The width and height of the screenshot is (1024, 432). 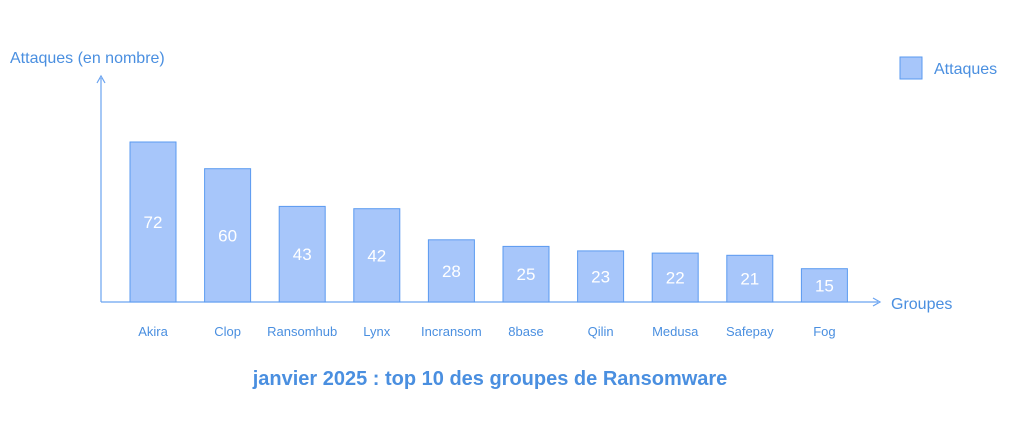 What do you see at coordinates (965, 69) in the screenshot?
I see `legend-label: Attaques` at bounding box center [965, 69].